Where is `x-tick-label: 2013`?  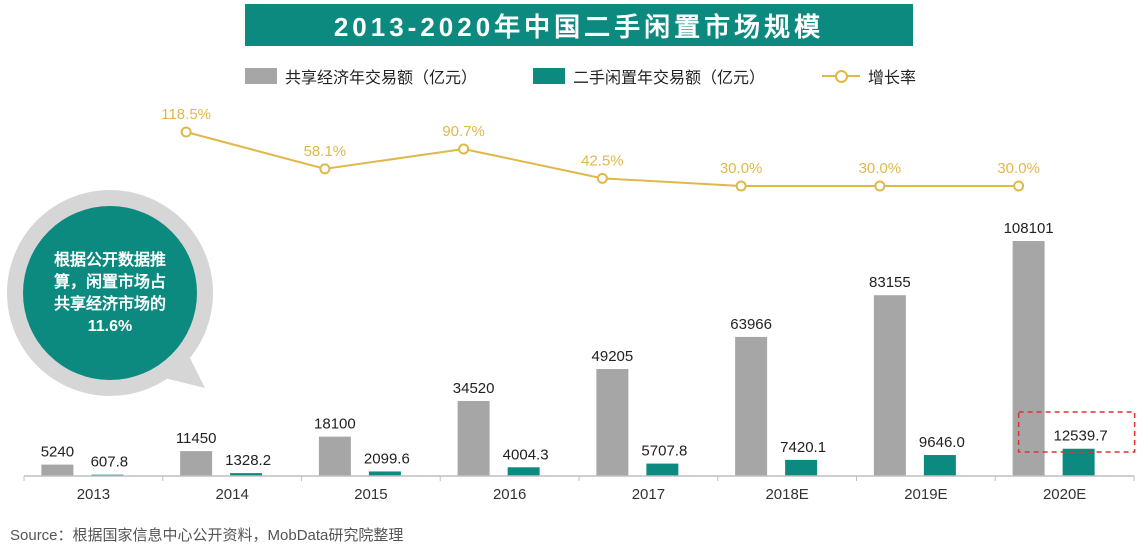 x-tick-label: 2013 is located at coordinates (93, 494).